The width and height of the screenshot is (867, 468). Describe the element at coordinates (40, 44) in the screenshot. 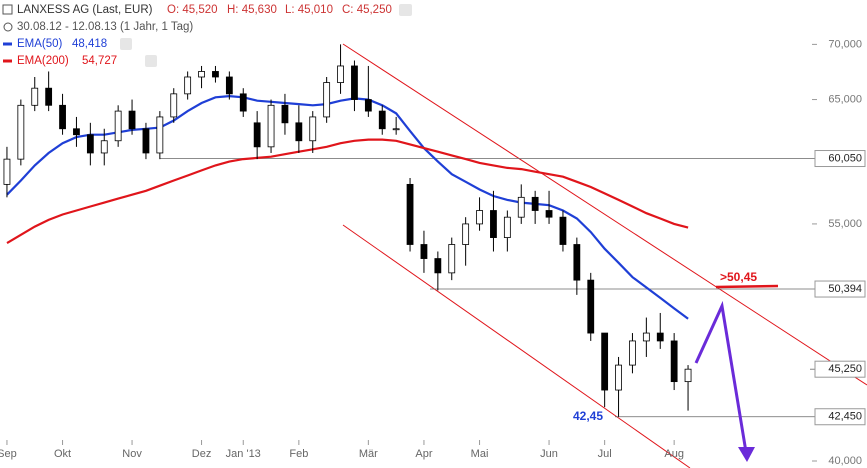

I see `legend-label: EMA(50)` at that location.